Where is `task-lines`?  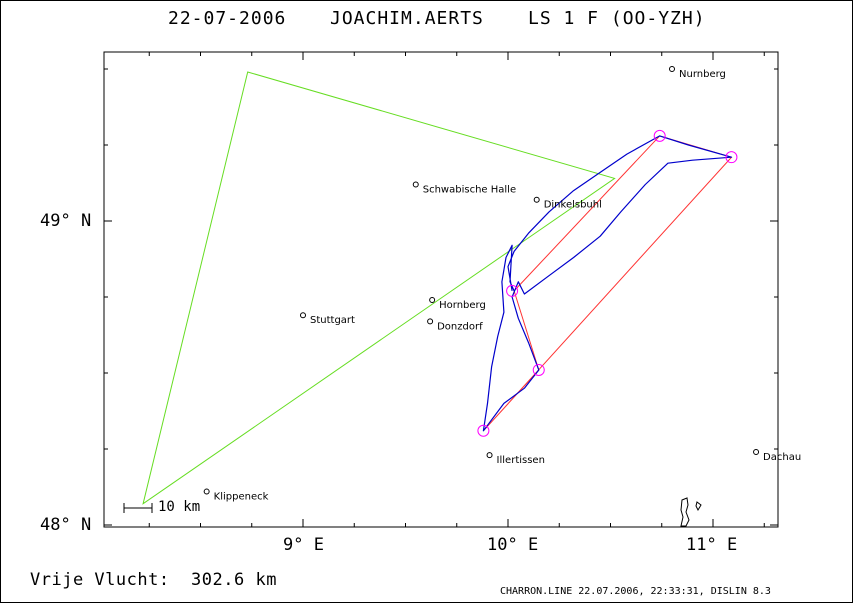
task-lines is located at coordinates (608, 283).